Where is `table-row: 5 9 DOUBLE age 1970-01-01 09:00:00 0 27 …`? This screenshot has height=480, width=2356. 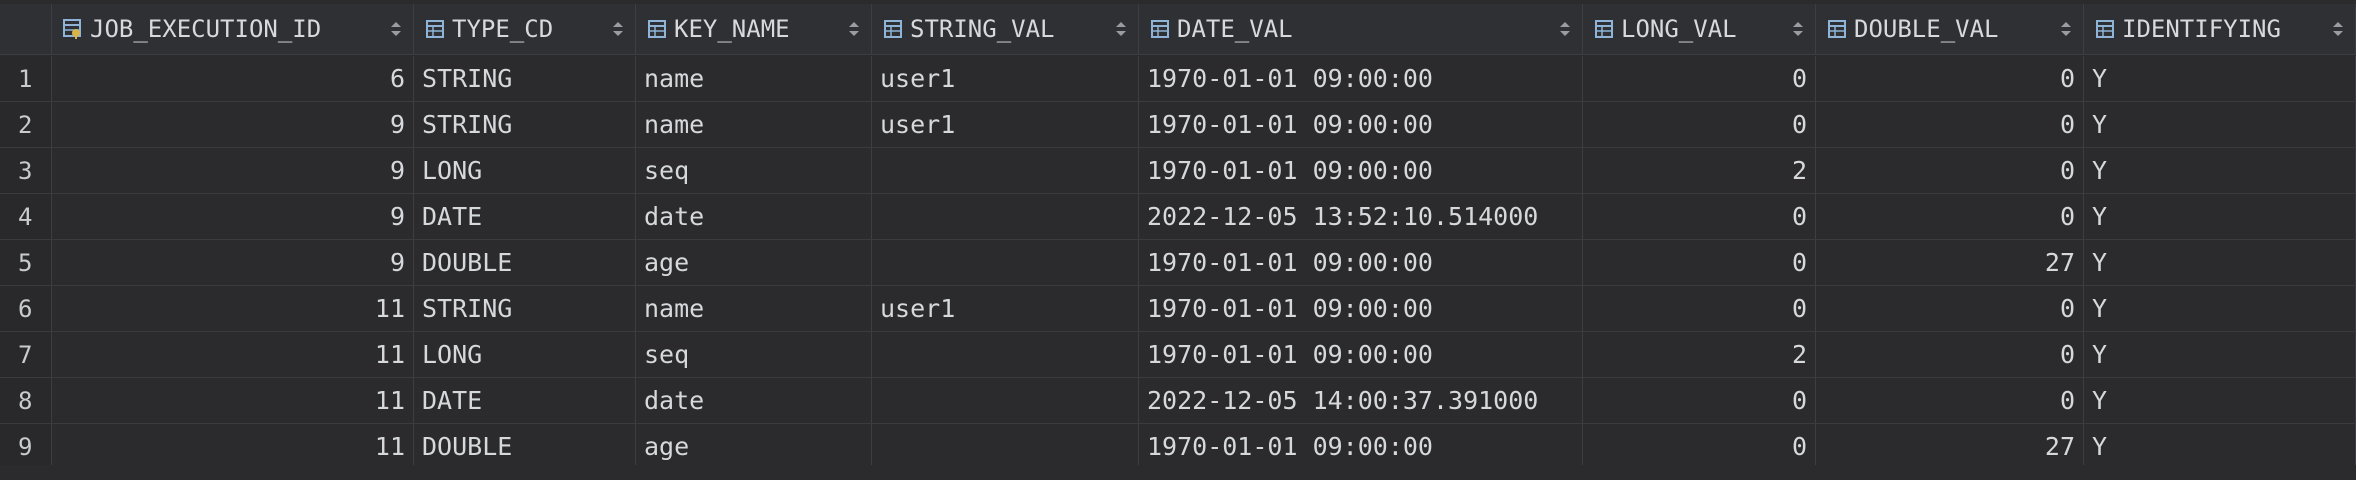
table-row: 5 9 DOUBLE age 1970-01-01 09:00:00 0 27 … is located at coordinates (1178, 263).